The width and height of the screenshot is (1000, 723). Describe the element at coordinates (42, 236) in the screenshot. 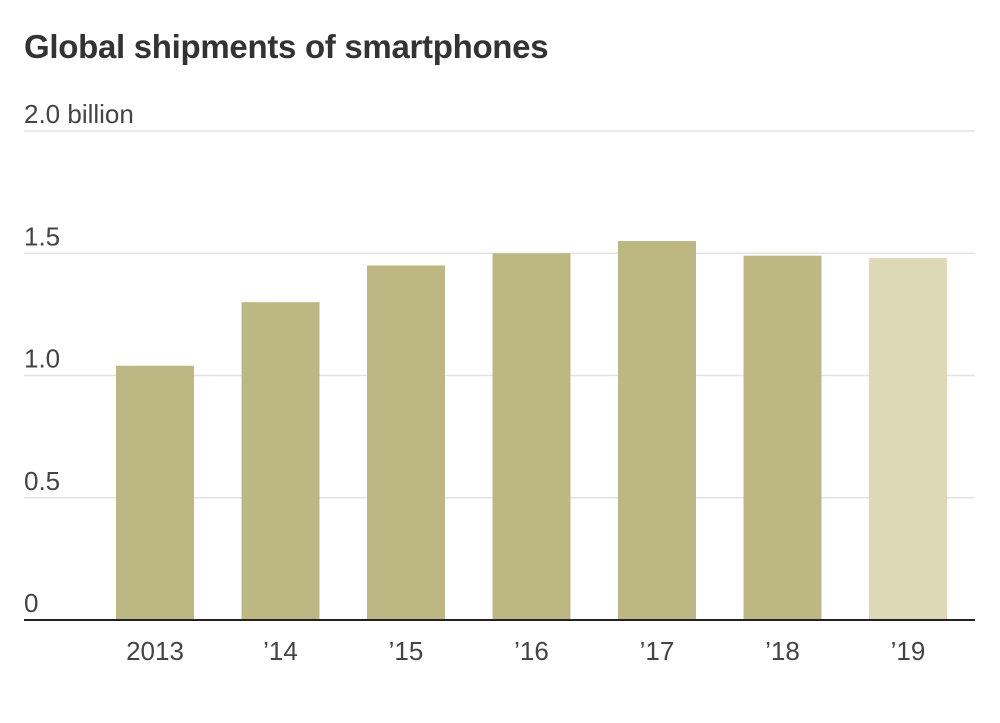

I see `y-tick-label: 1.5` at that location.